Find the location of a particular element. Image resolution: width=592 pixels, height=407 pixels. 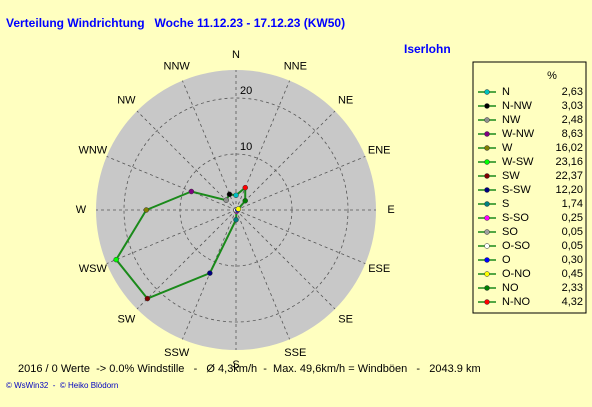

legend-label: O is located at coordinates (506, 260).